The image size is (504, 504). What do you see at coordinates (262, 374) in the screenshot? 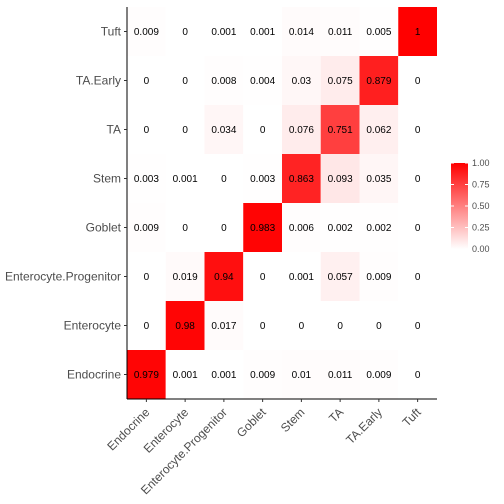
I see `heatmap-cell-endocrine-goblet` at bounding box center [262, 374].